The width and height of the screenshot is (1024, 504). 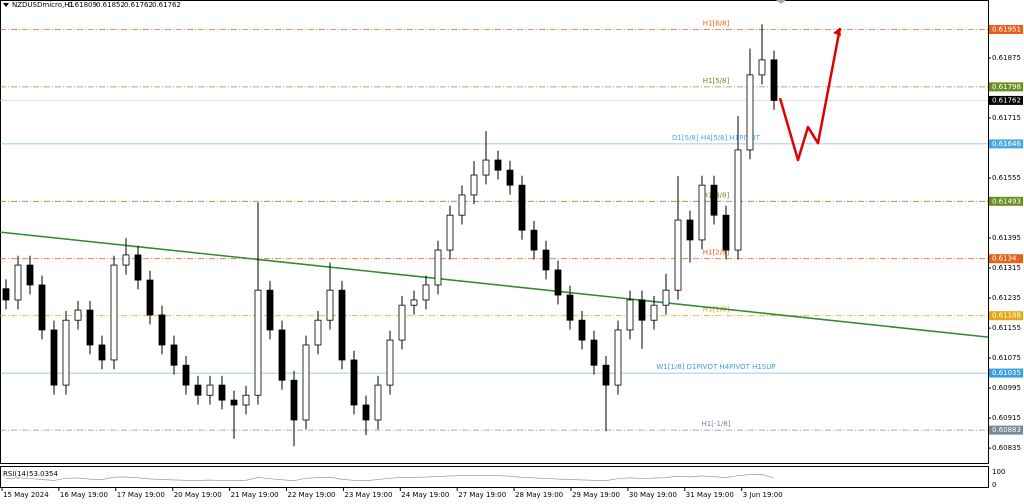 What do you see at coordinates (482, 495) in the screenshot?
I see `time-label: 27 May 19:00` at bounding box center [482, 495].